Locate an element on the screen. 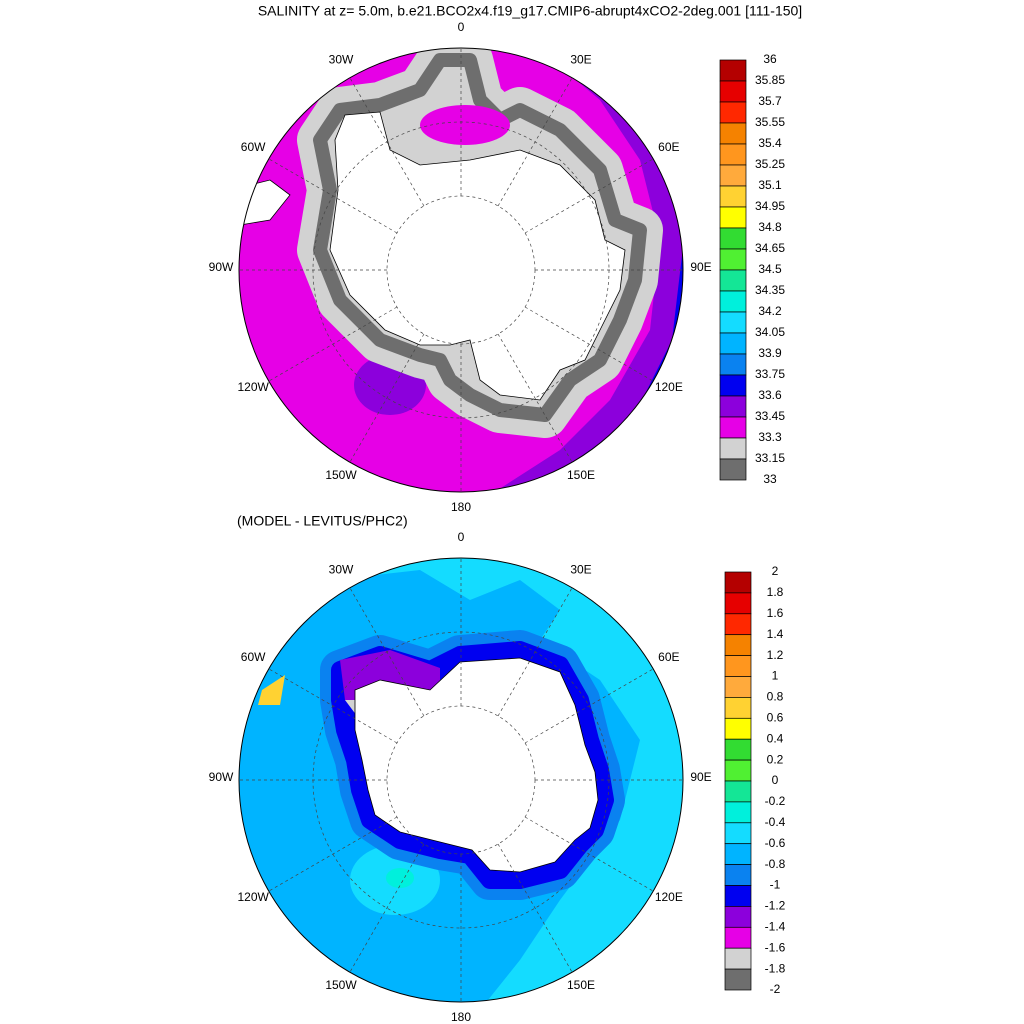 The height and width of the screenshot is (1024, 1024). colorbar-label: 34.95 is located at coordinates (770, 206).